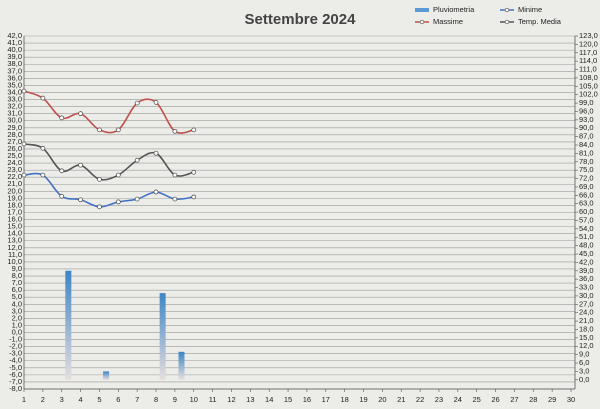  I want to click on y2-tick-label: 27,0, so click(586, 303).